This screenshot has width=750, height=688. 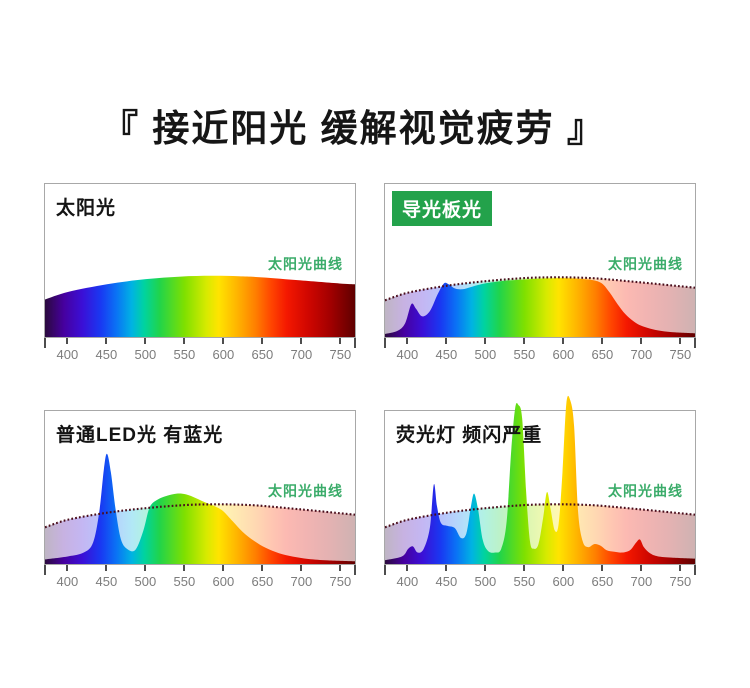 I want to click on chart-panel: 普通LED光 有蓝光 太阳光曲线, so click(x=200, y=487).